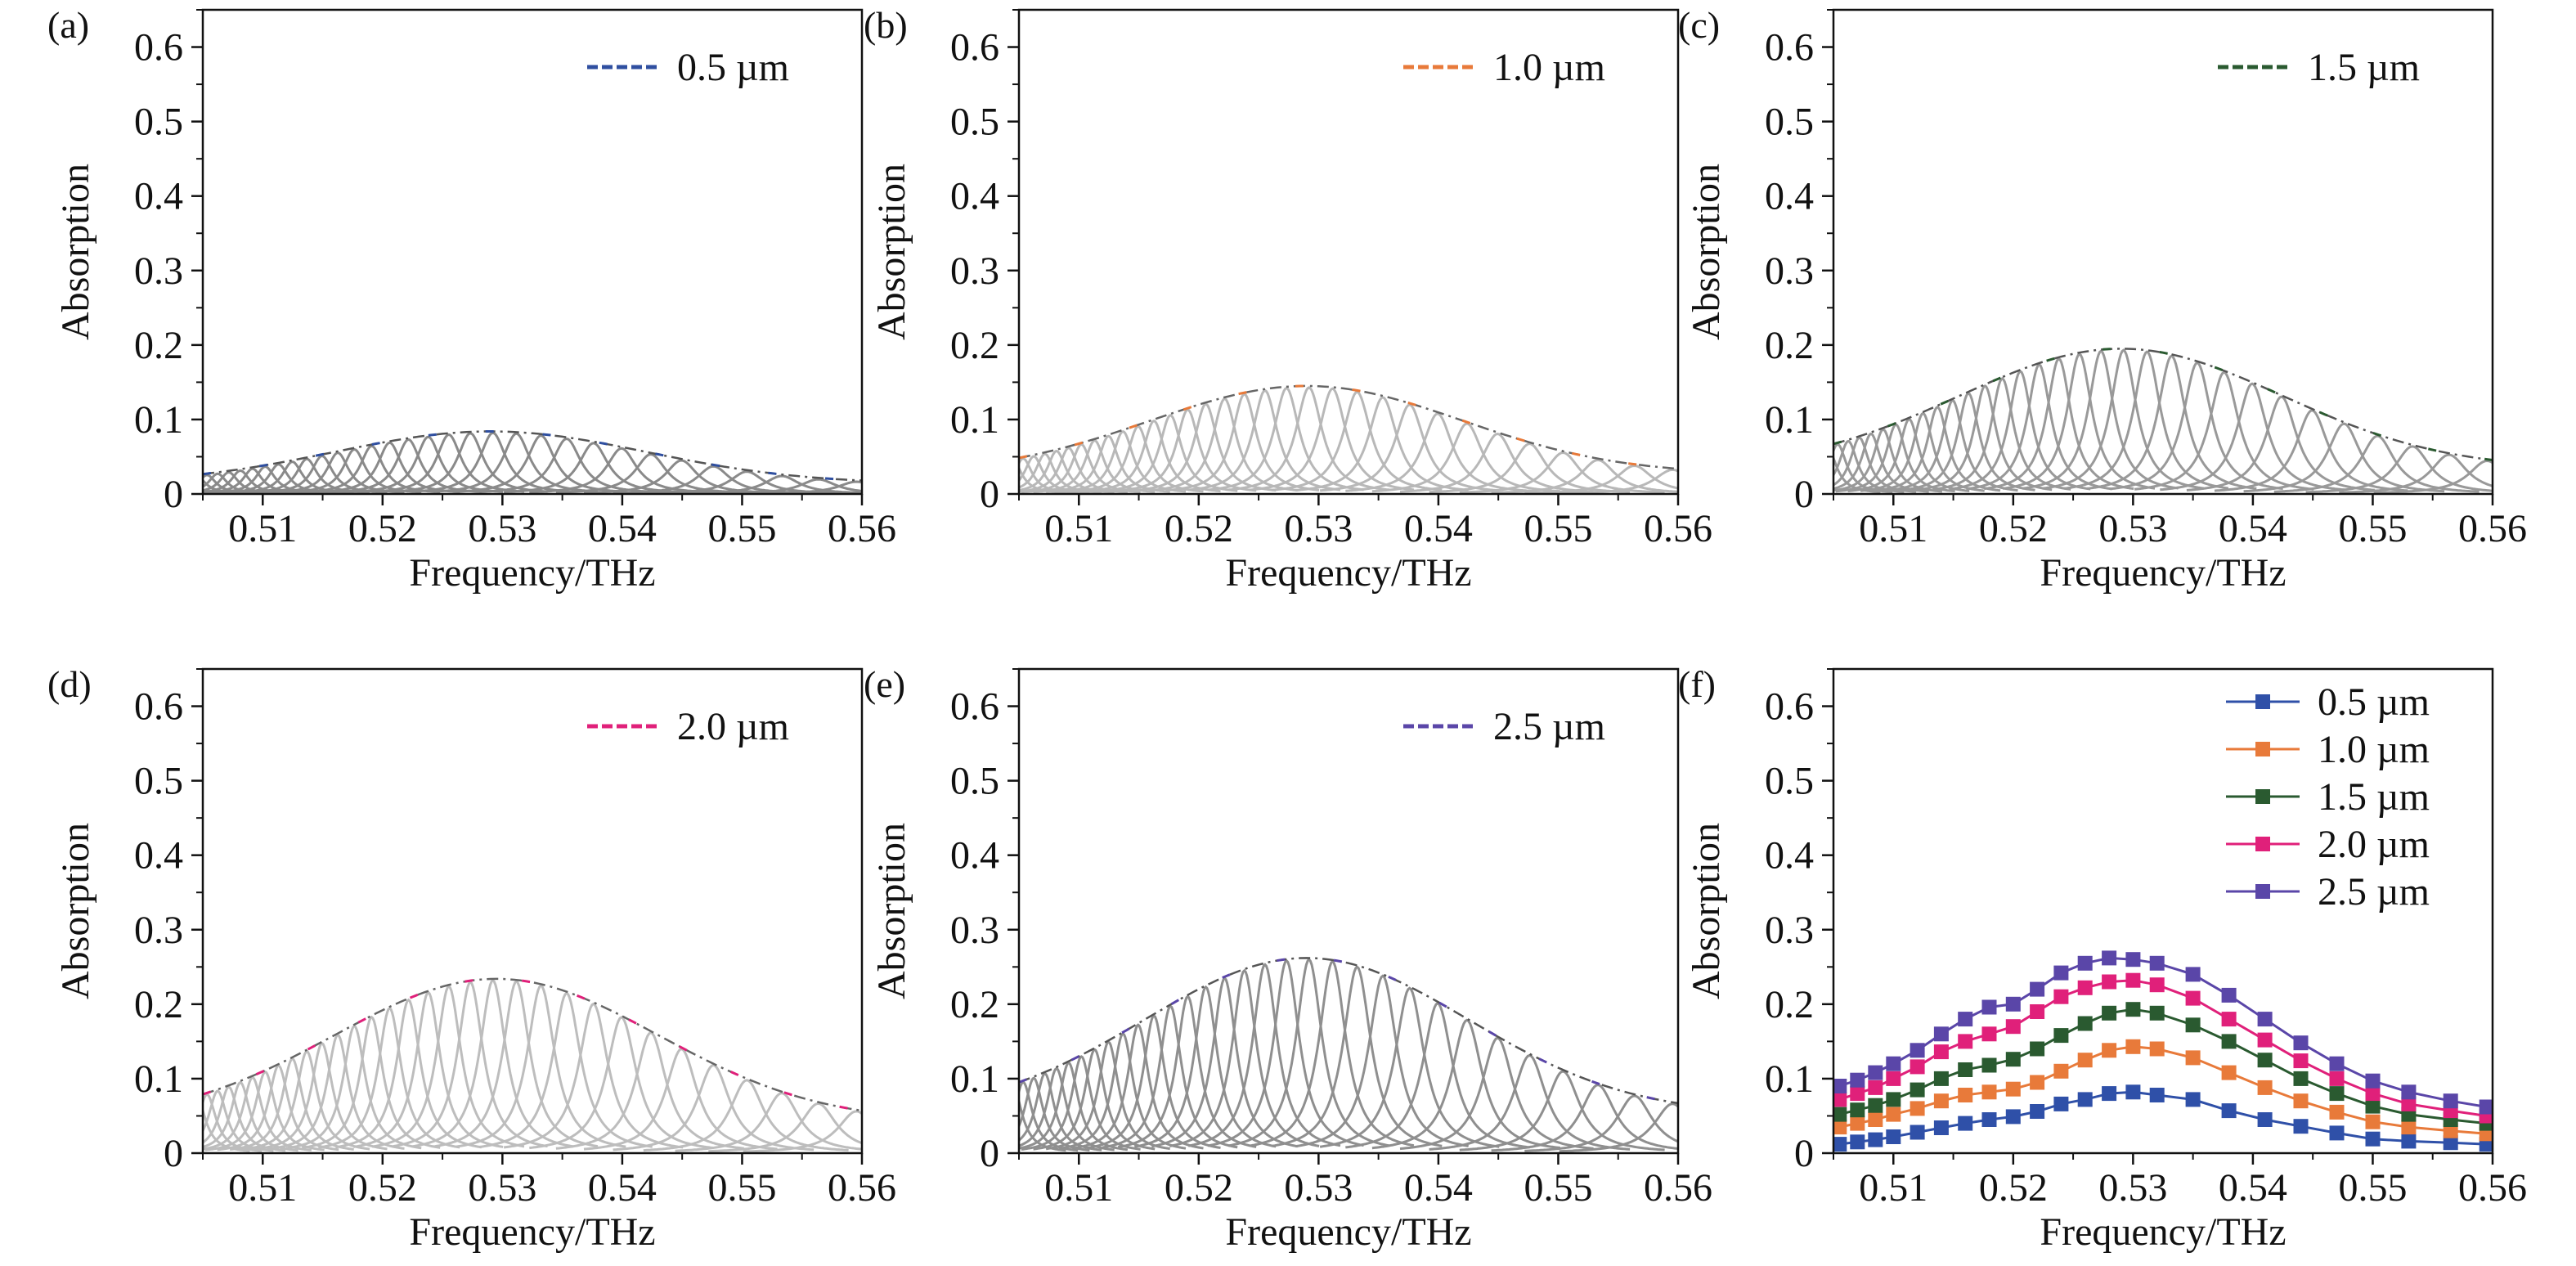 The image size is (2576, 1266). I want to click on panel-tag: (b), so click(886, 25).